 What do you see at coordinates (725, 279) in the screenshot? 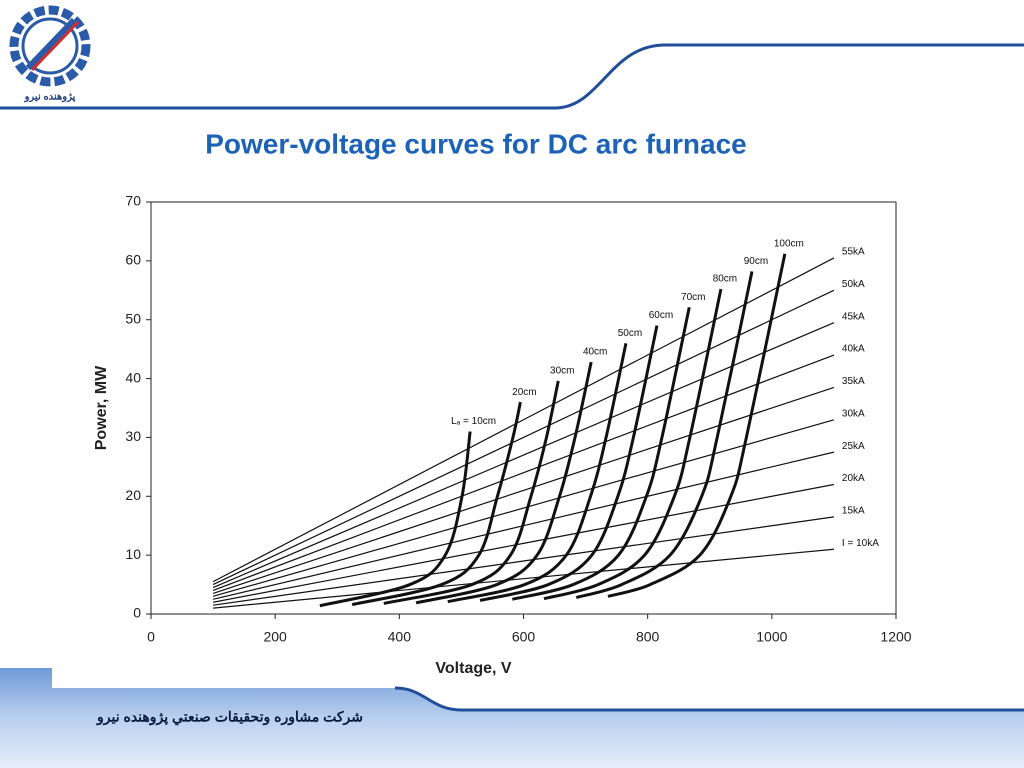
I see `series-label: 80cm` at bounding box center [725, 279].